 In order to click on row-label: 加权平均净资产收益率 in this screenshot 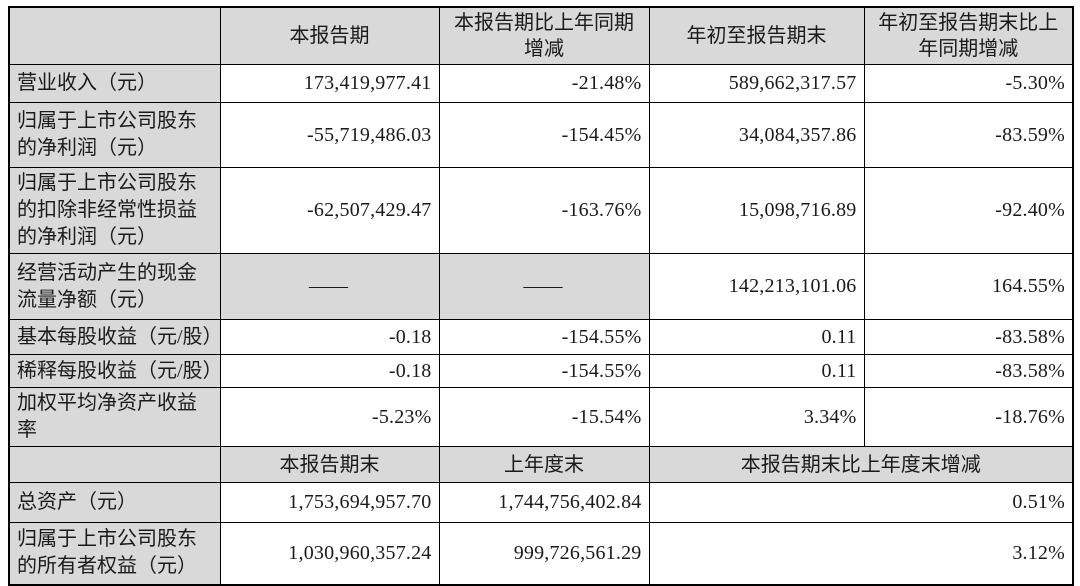, I will do `click(114, 417)`.